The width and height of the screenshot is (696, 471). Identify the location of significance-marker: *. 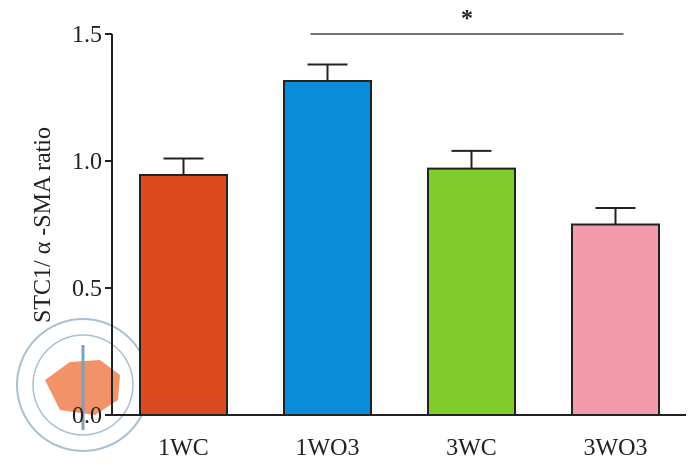
(467, 19).